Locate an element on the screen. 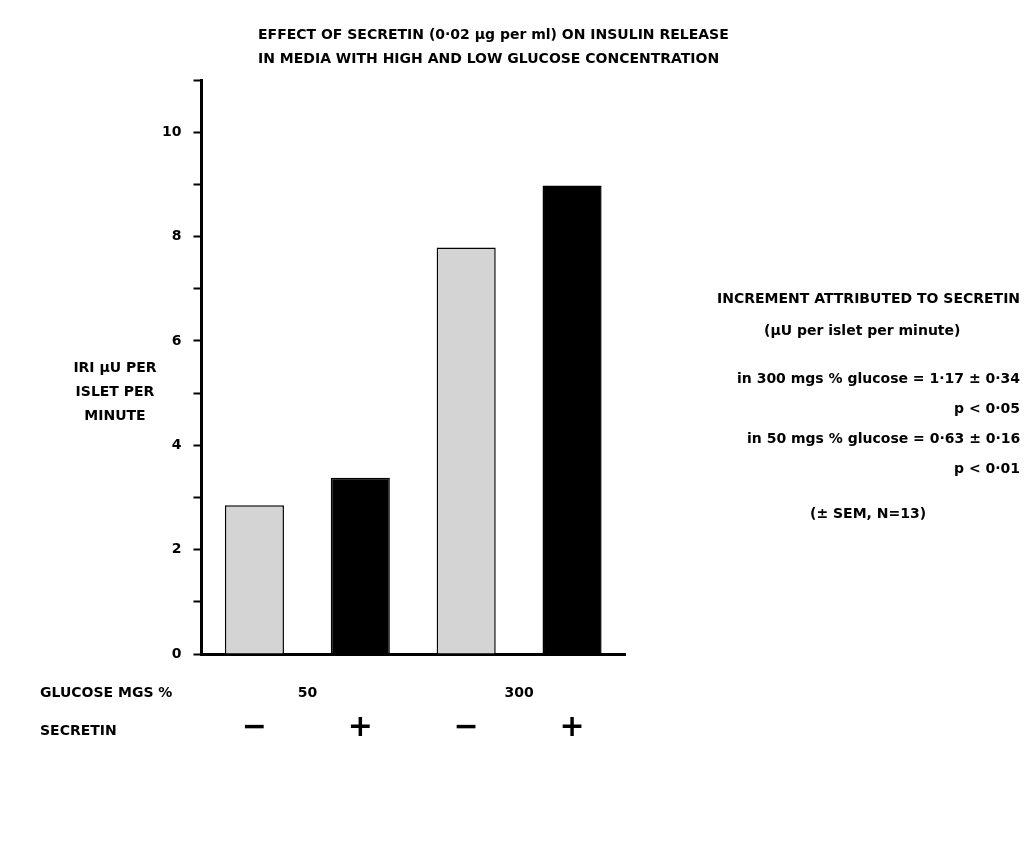 The width and height of the screenshot is (1025, 842). y-tick-label: 0 is located at coordinates (176, 652).